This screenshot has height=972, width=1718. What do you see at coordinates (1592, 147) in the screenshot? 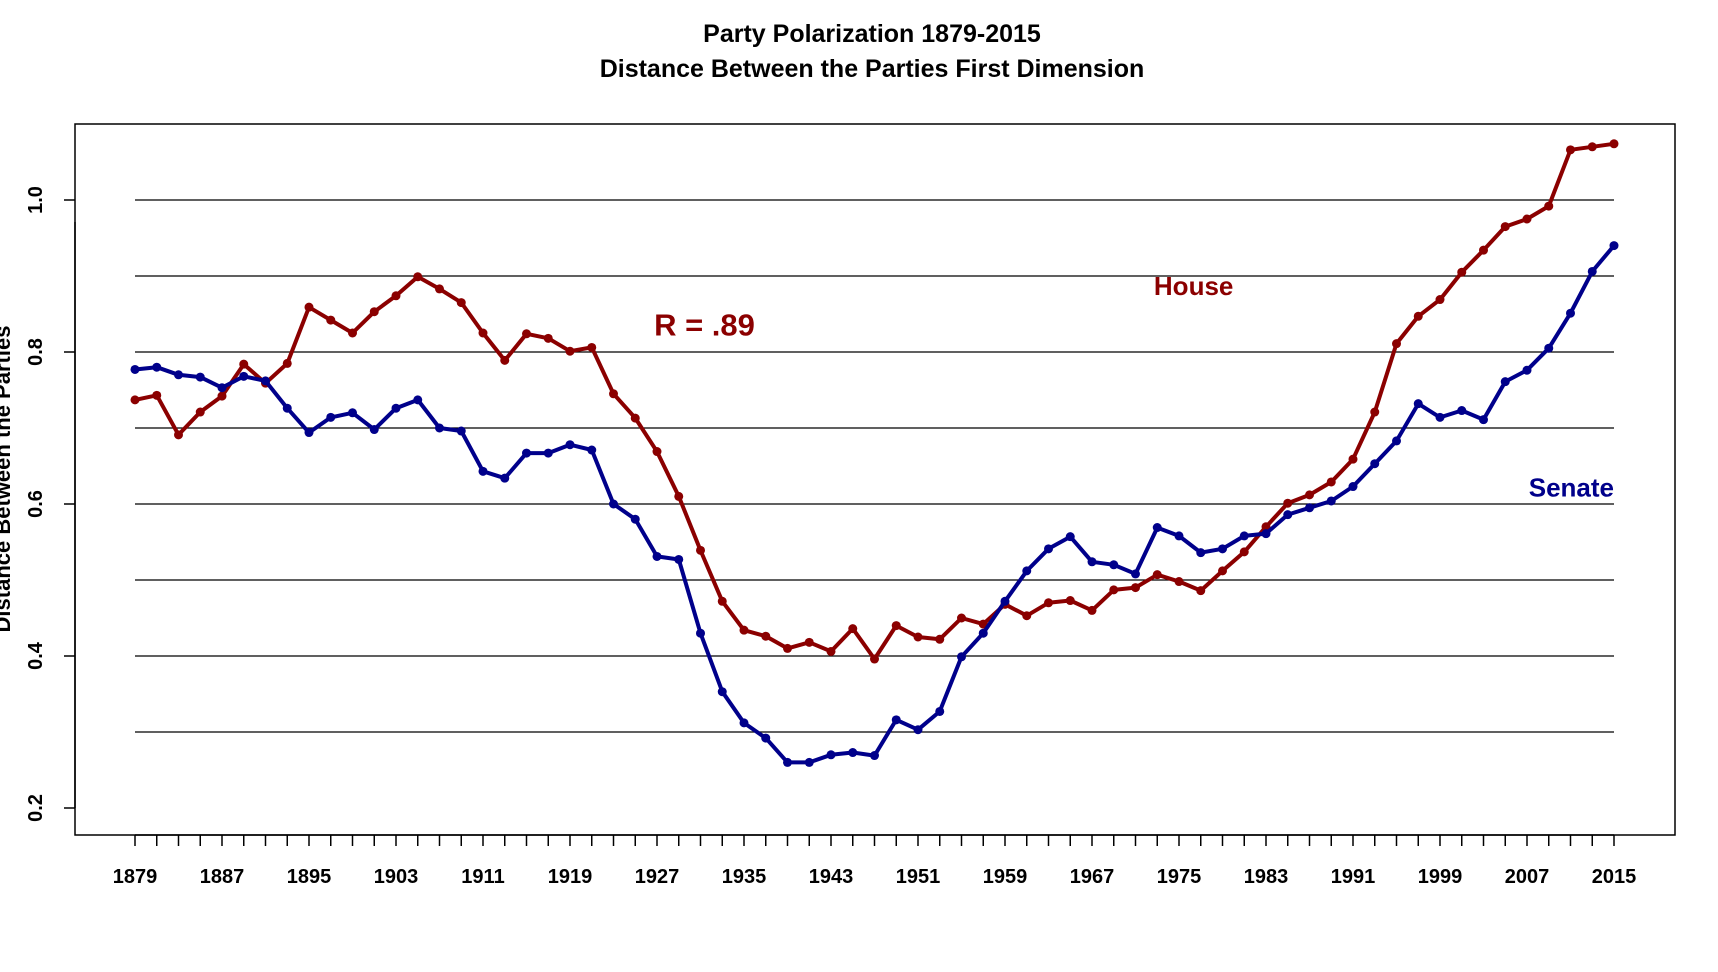
I see `house-point-2013` at bounding box center [1592, 147].